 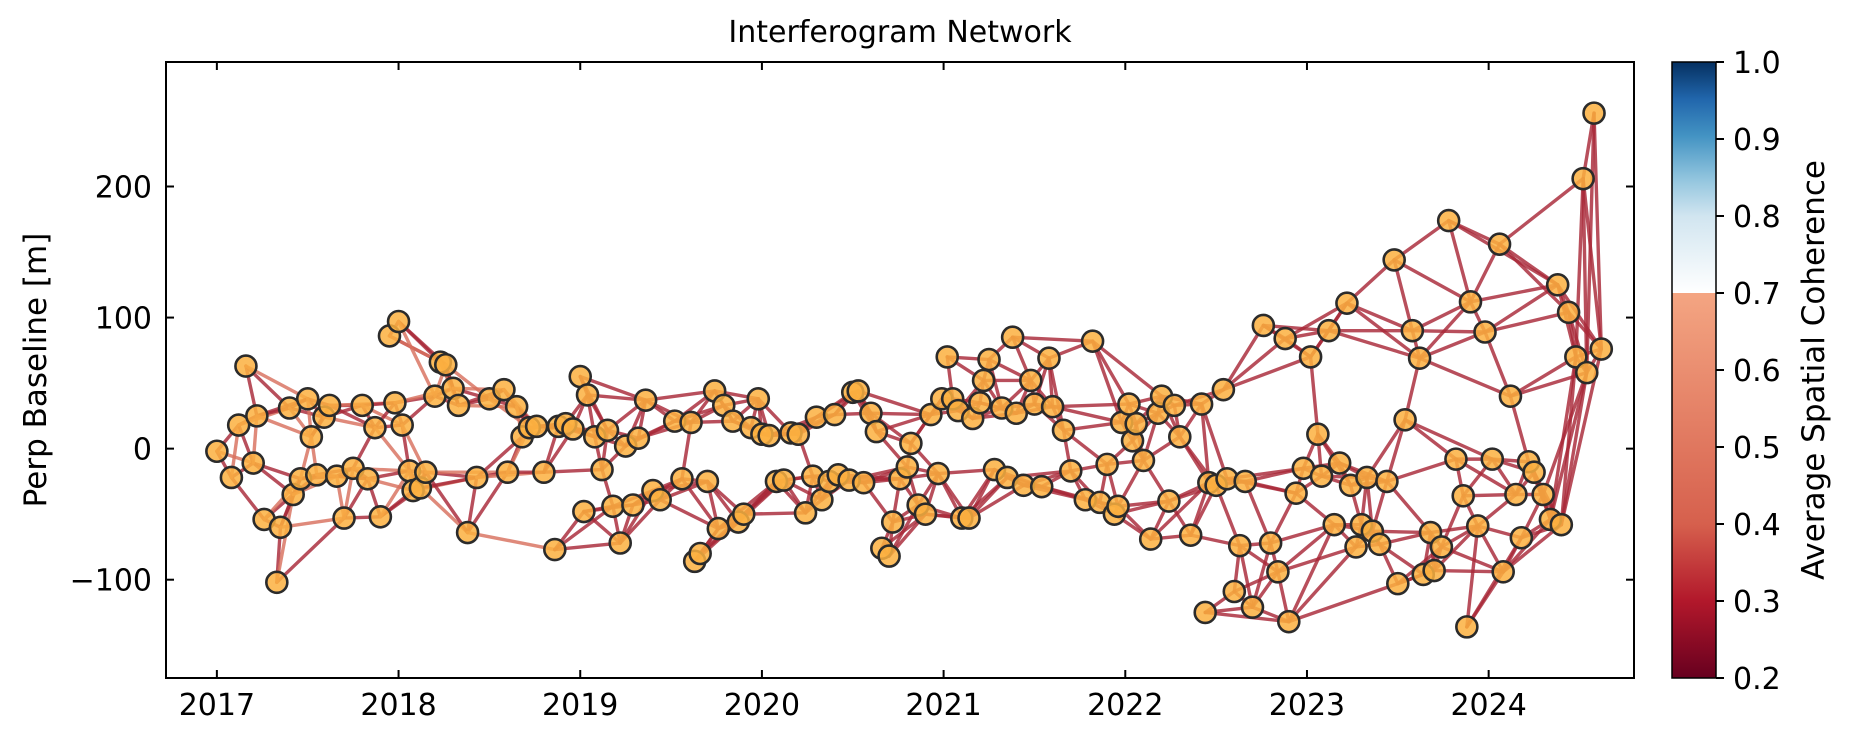 I want to click on colorbar-label: Average Spatial Coherence, so click(x=1814, y=370).